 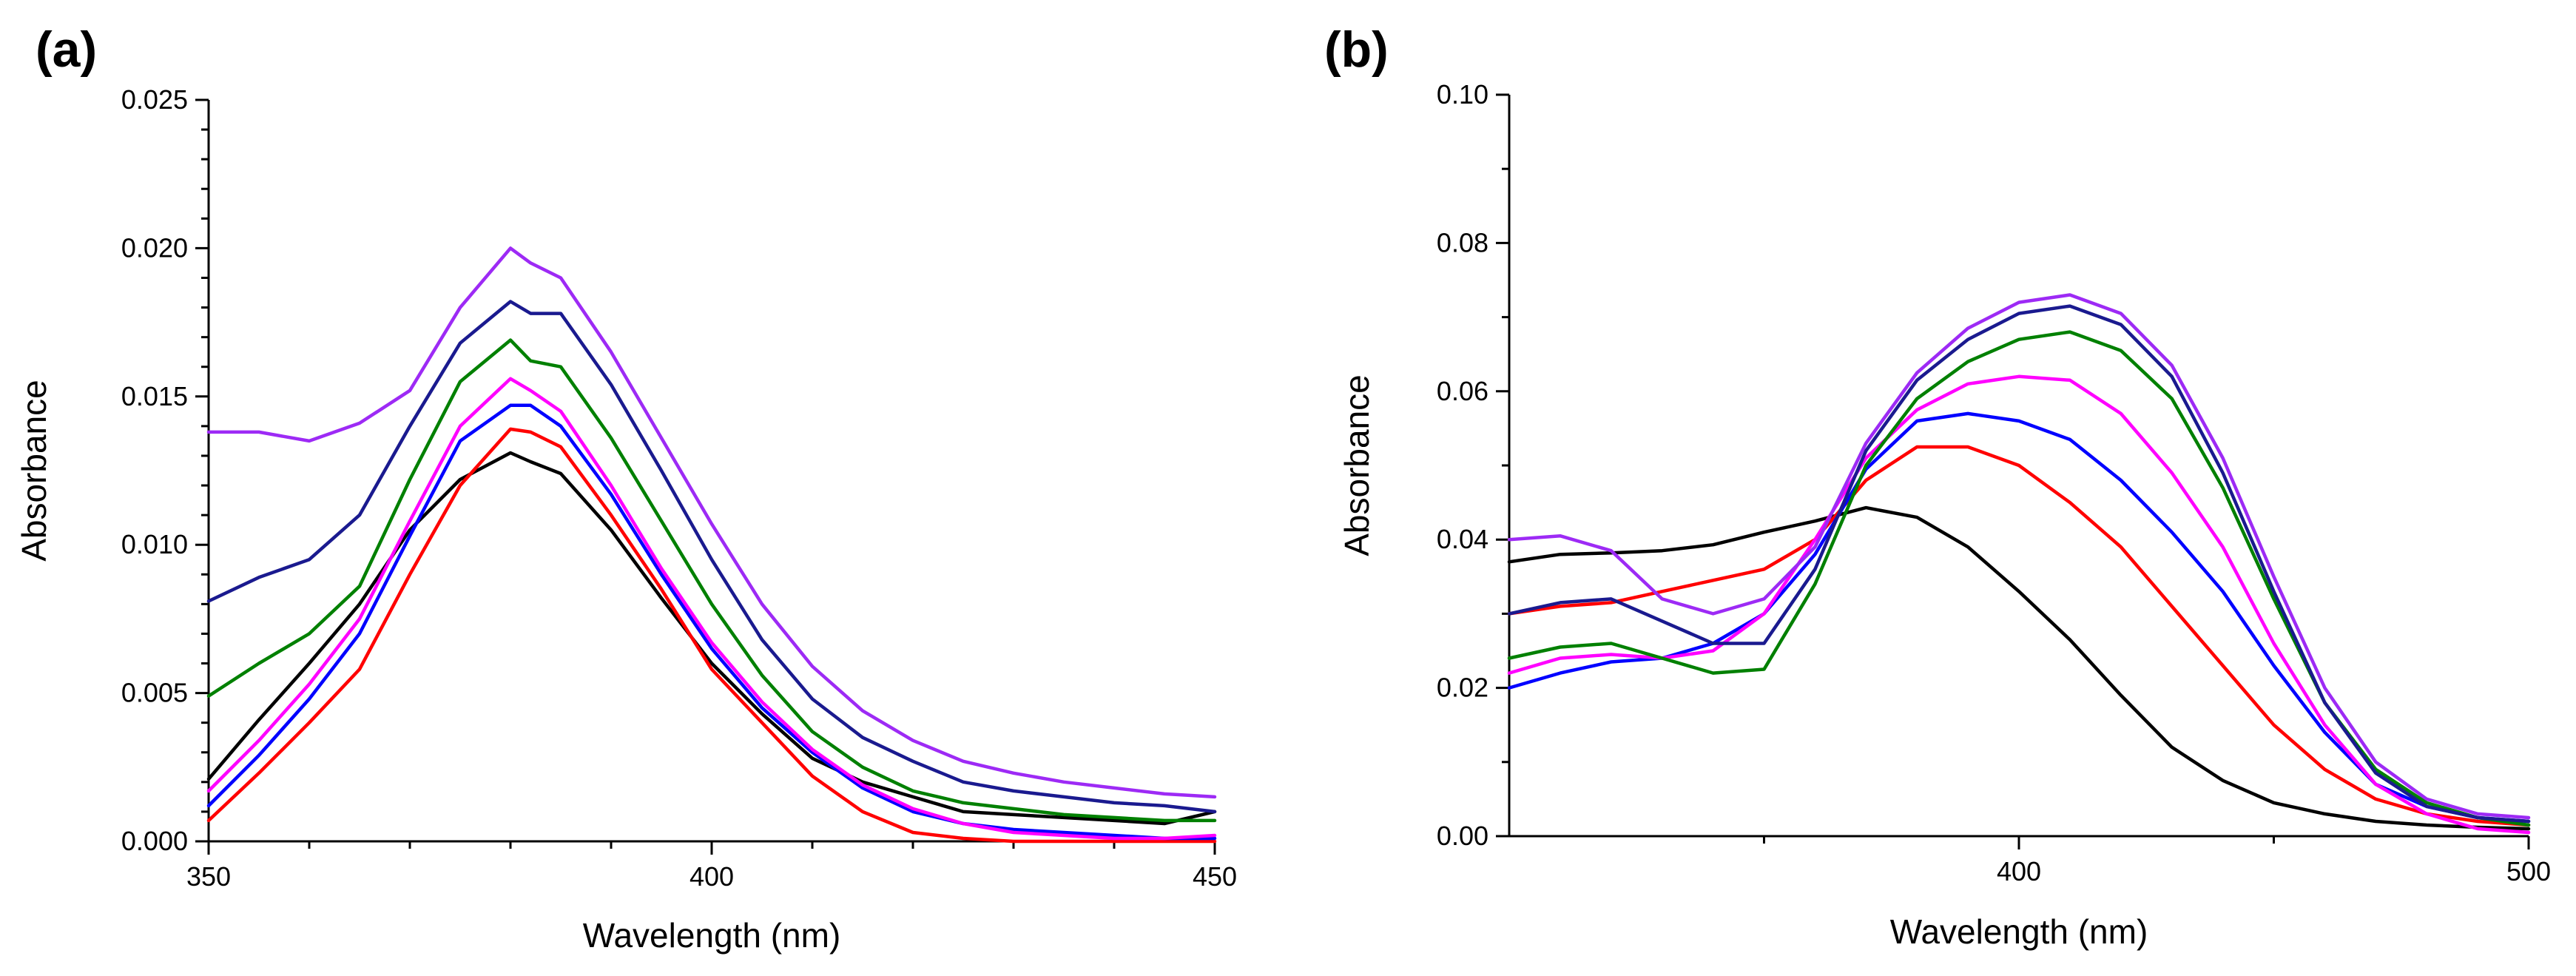 I want to click on y-tick-label: 0.10, so click(x=1462, y=94).